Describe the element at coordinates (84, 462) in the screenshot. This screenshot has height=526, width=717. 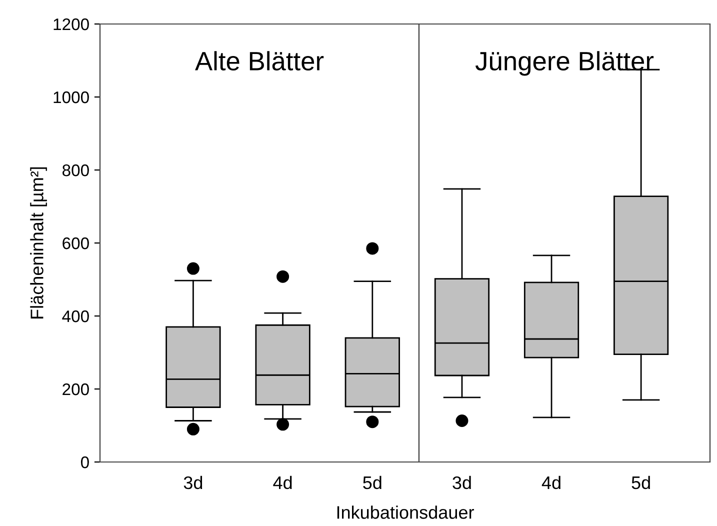
I see `y-tick-label: 0` at that location.